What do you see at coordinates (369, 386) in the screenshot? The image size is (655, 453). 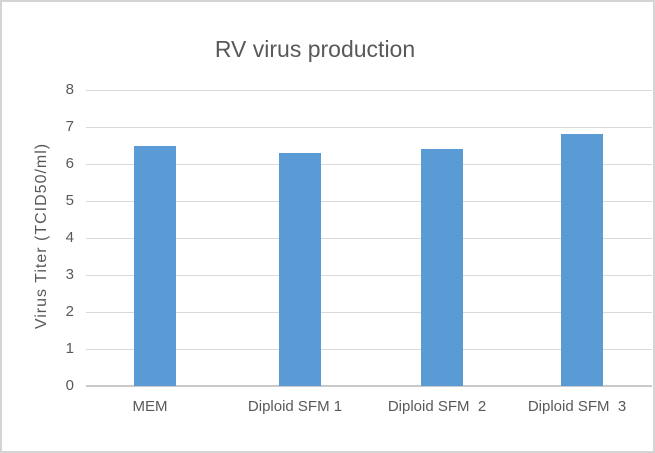 I see `x-axis-line` at bounding box center [369, 386].